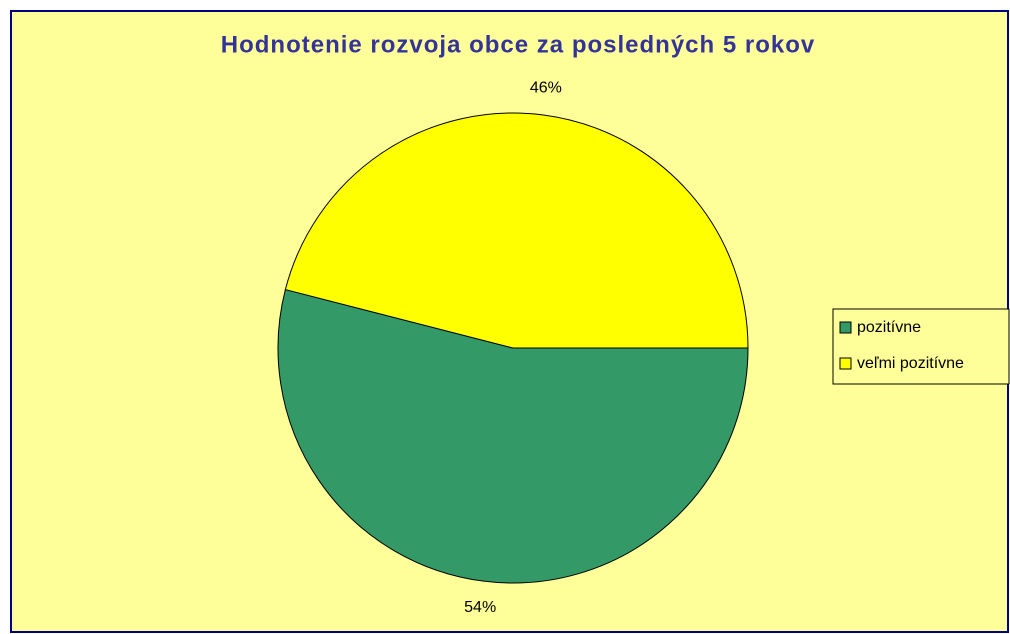 The height and width of the screenshot is (634, 1010). Describe the element at coordinates (889, 327) in the screenshot. I see `legend-label: pozitívne` at that location.